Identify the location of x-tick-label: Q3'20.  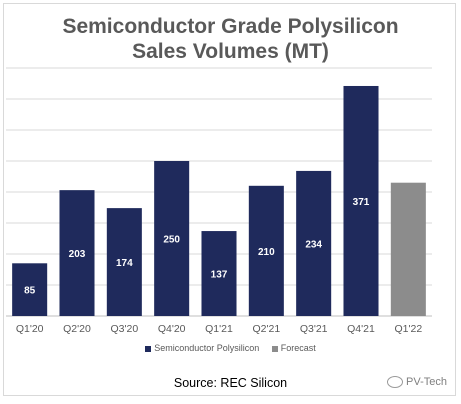
(124, 329).